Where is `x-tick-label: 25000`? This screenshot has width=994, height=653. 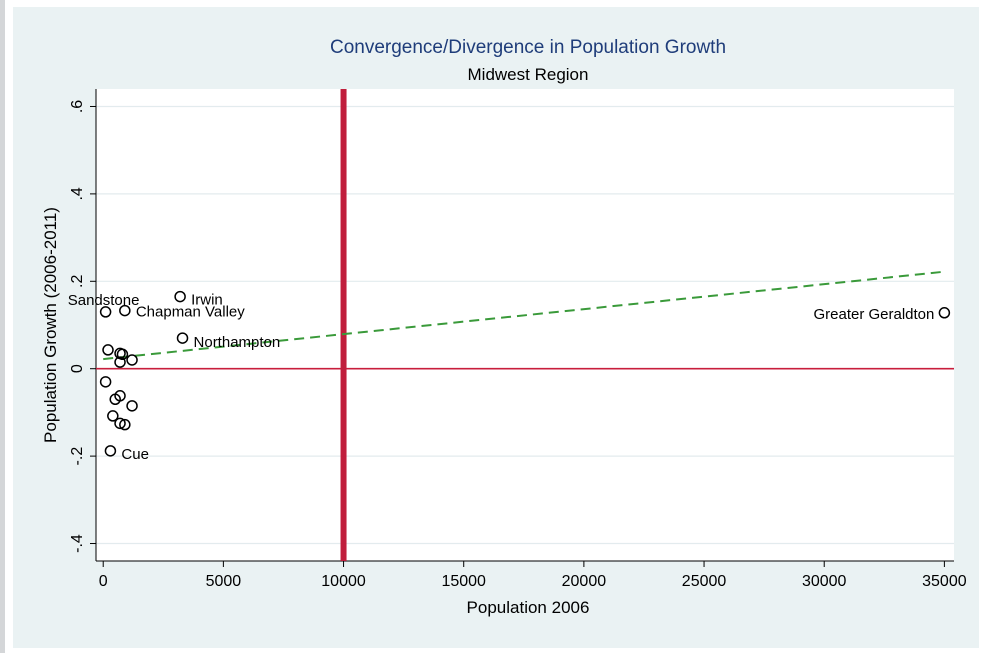 x-tick-label: 25000 is located at coordinates (704, 581).